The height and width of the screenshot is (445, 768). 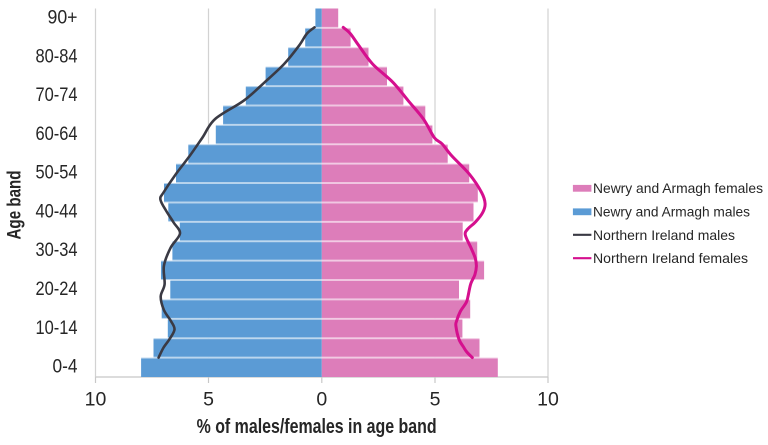 What do you see at coordinates (57, 211) in the screenshot?
I see `svg-text: 40-44` at bounding box center [57, 211].